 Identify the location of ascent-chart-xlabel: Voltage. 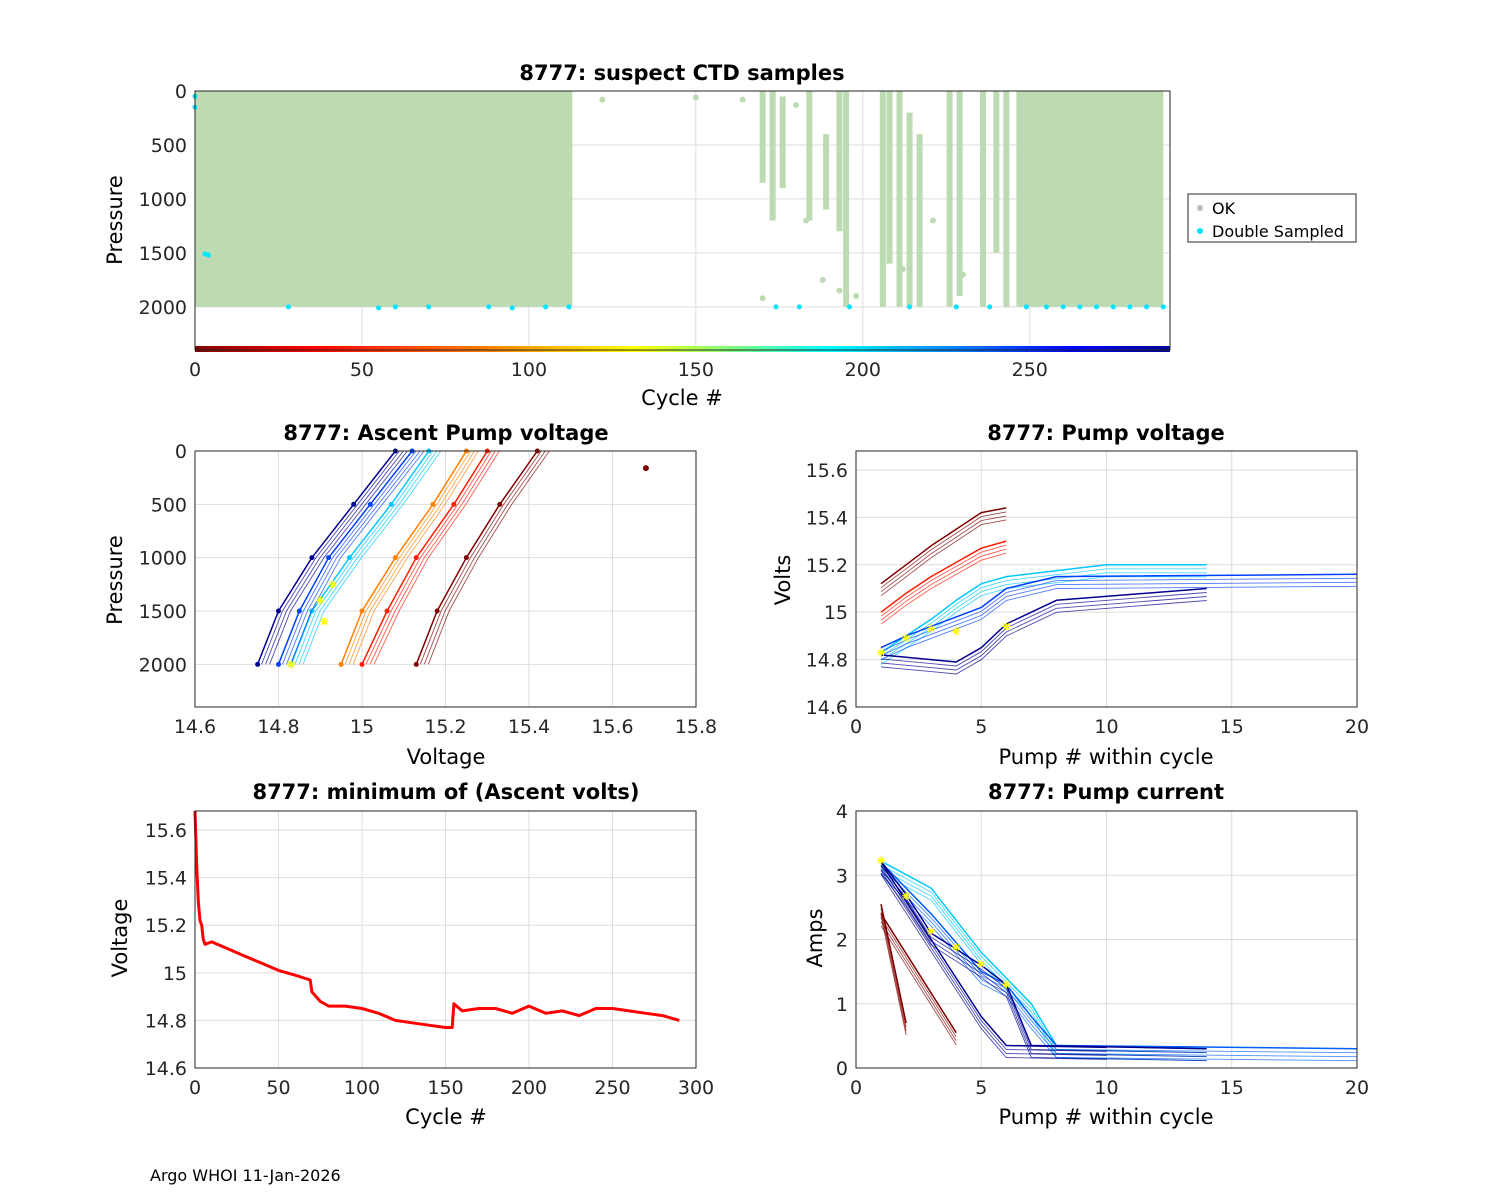
(446, 757).